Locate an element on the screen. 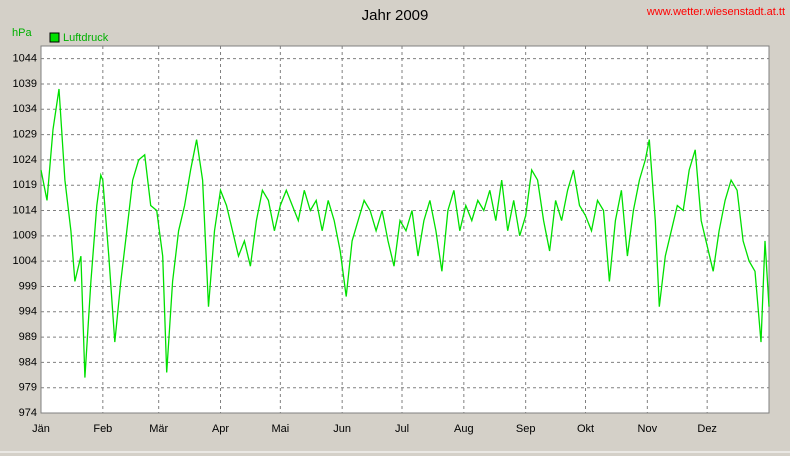 The width and height of the screenshot is (790, 456). y-tick-label: 1019 is located at coordinates (25, 185).